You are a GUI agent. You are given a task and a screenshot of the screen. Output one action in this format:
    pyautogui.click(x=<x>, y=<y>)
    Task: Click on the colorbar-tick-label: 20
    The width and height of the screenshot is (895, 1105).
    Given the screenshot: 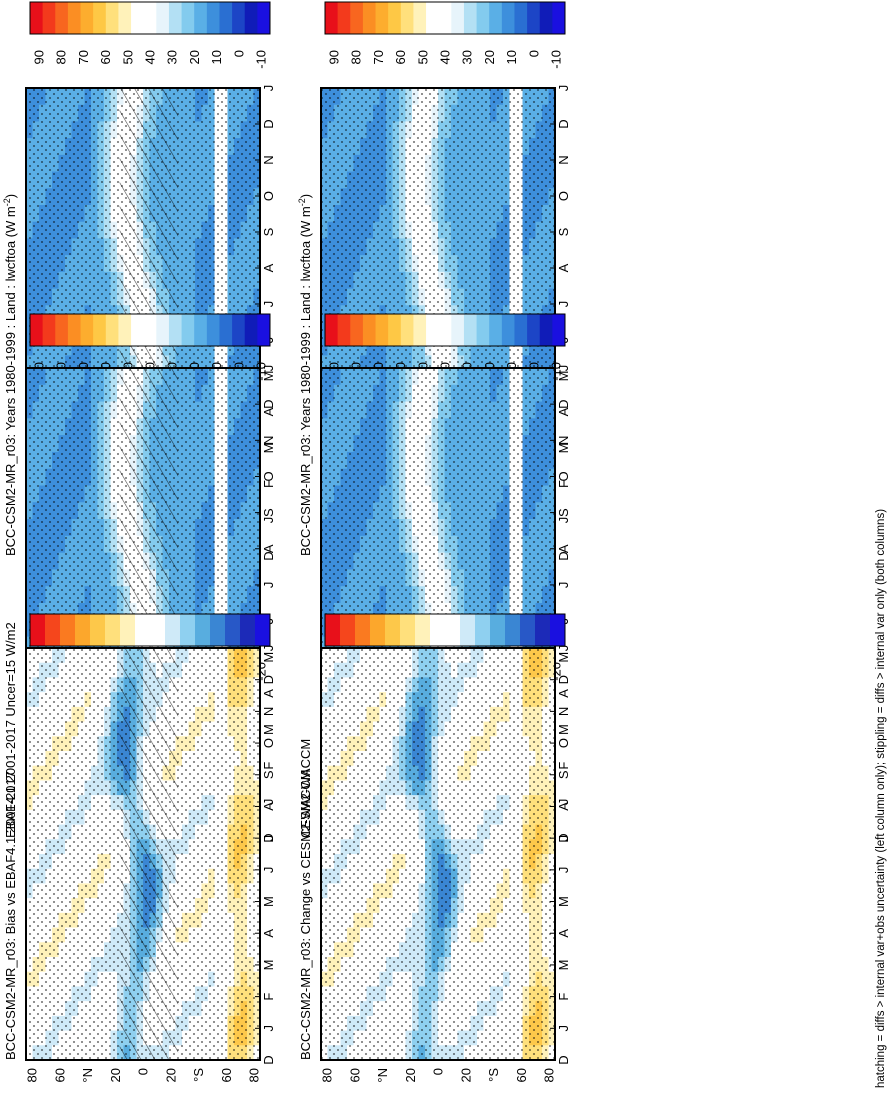 What is the action you would take?
    pyautogui.click(x=489, y=57)
    